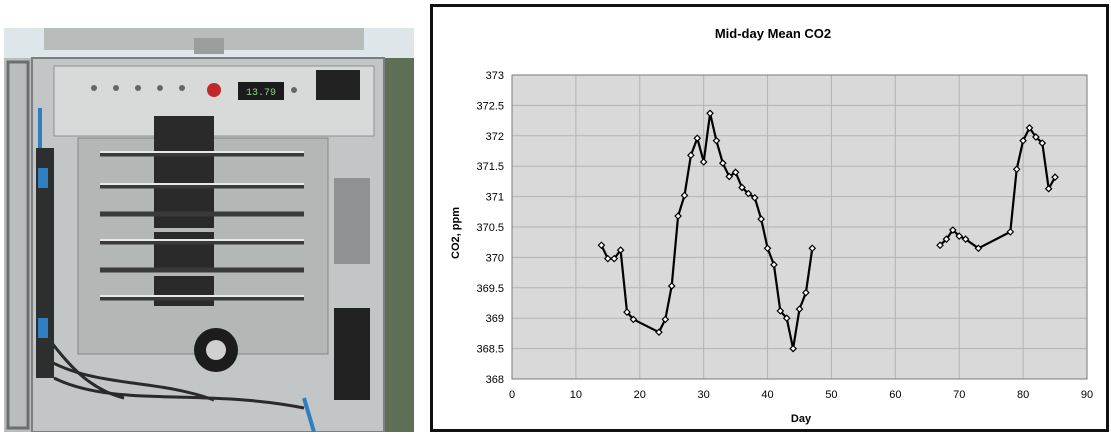 This screenshot has height=434, width=1111. What do you see at coordinates (495, 198) in the screenshot?
I see `y-tick-label: 371` at bounding box center [495, 198].